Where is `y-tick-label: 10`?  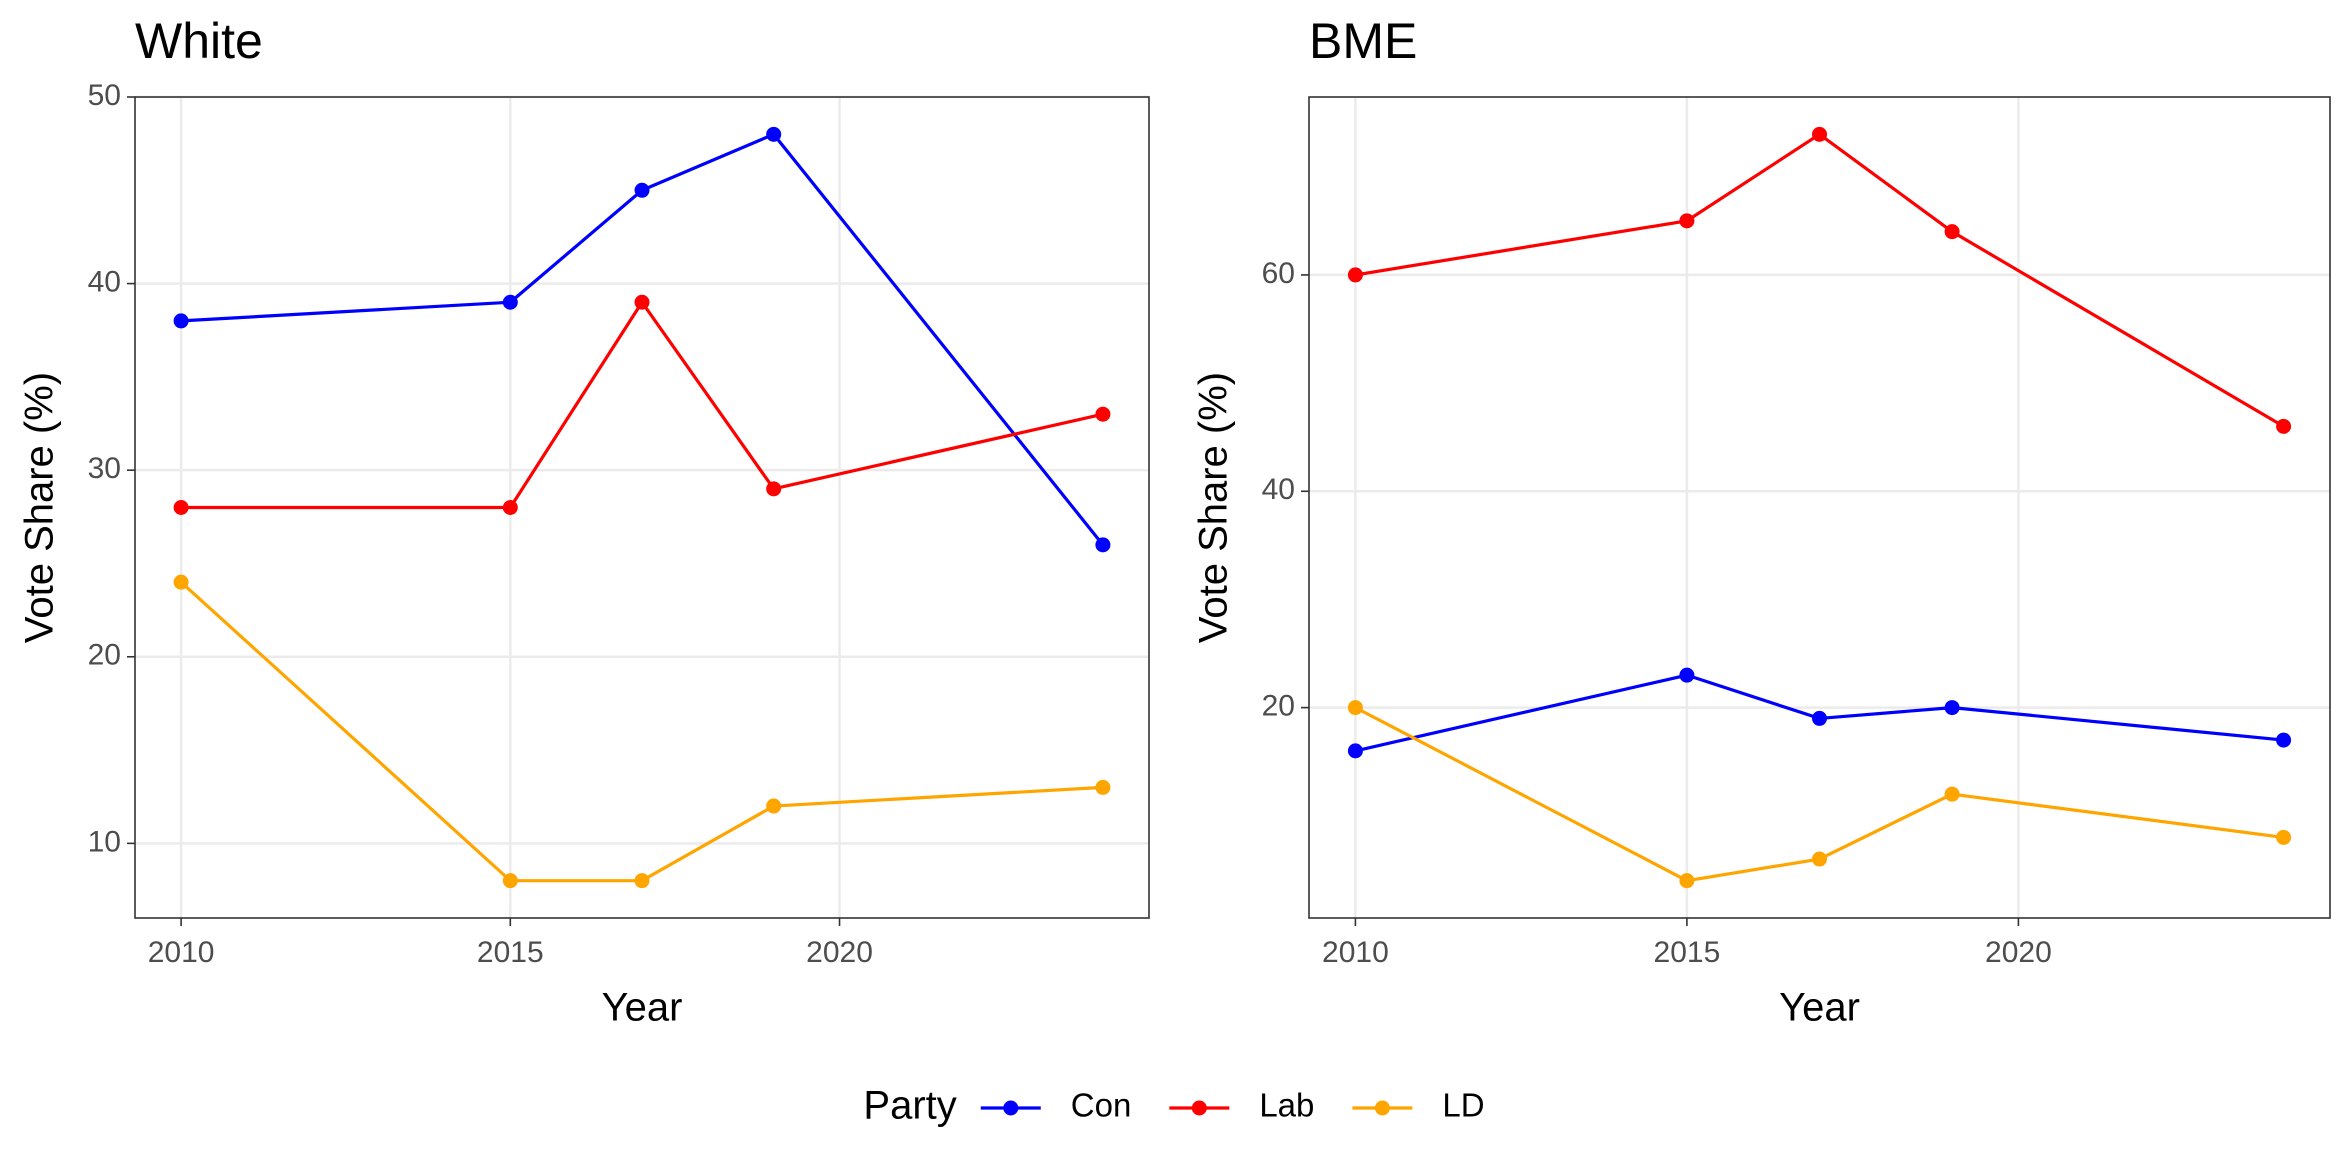 y-tick-label: 10 is located at coordinates (104, 841).